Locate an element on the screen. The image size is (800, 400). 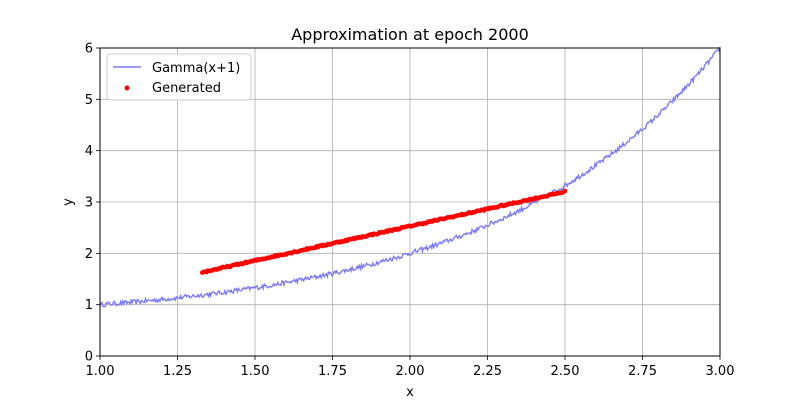
legend: Gamma(x+1) Generated is located at coordinates (179, 77).